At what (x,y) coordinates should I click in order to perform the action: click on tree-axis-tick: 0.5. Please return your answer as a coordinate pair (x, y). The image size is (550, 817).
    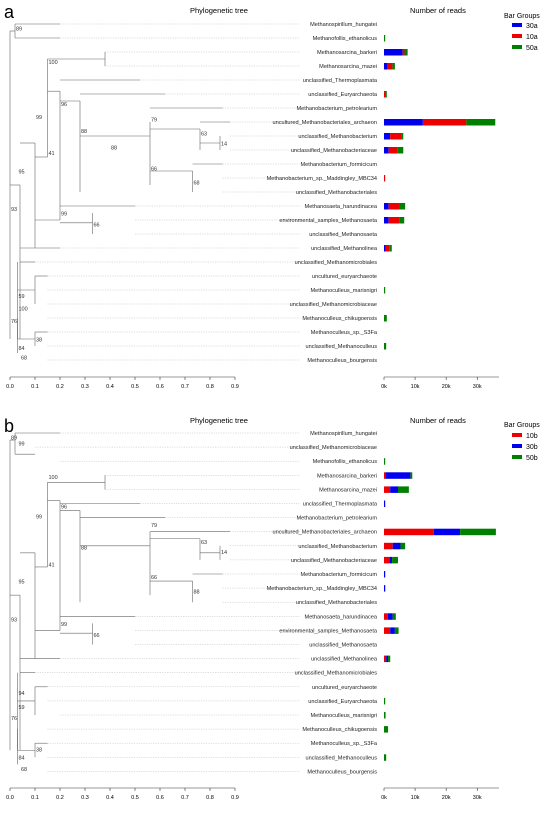
    Looking at the image, I should click on (135, 798).